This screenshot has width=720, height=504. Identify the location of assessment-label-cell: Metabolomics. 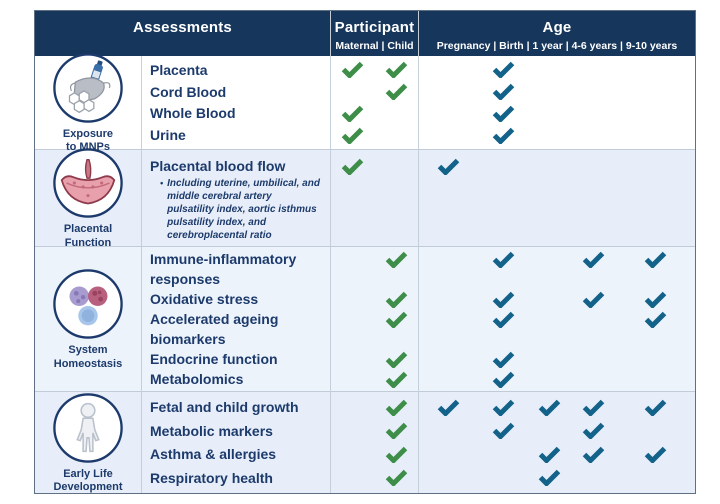
(235, 379).